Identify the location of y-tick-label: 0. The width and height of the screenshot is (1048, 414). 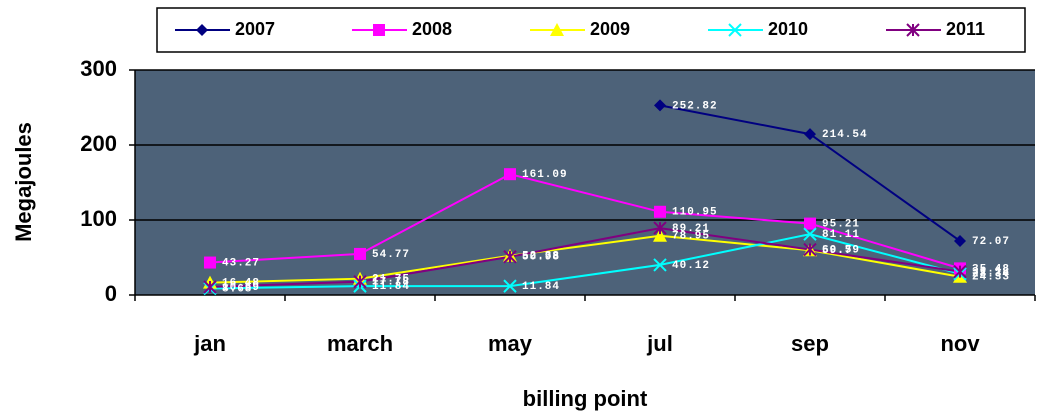
(111, 293).